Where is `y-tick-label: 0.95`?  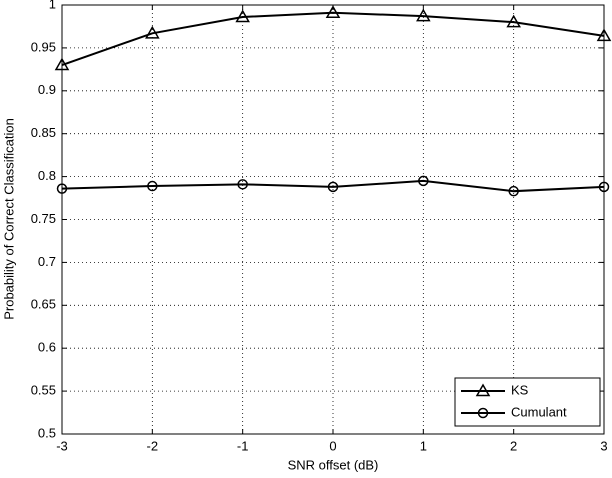 y-tick-label: 0.95 is located at coordinates (43, 46).